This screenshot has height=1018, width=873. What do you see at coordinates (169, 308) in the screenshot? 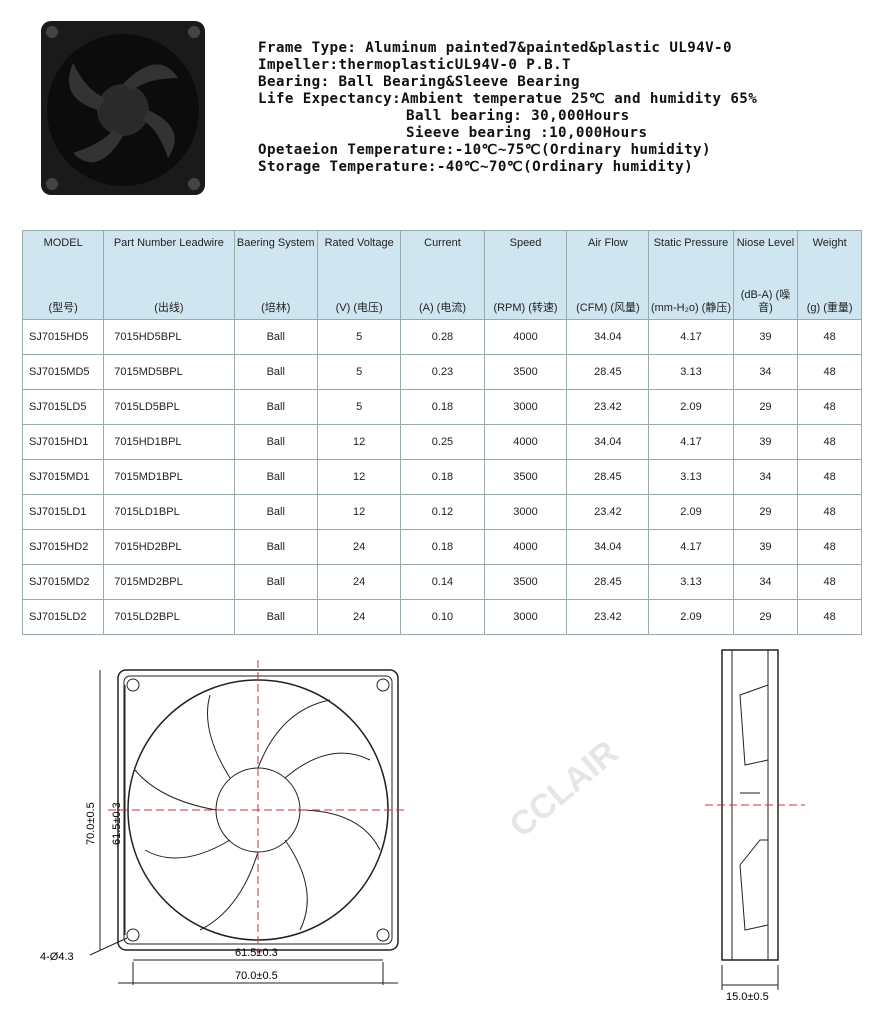
I see `header-unit: (出线)` at bounding box center [169, 308].